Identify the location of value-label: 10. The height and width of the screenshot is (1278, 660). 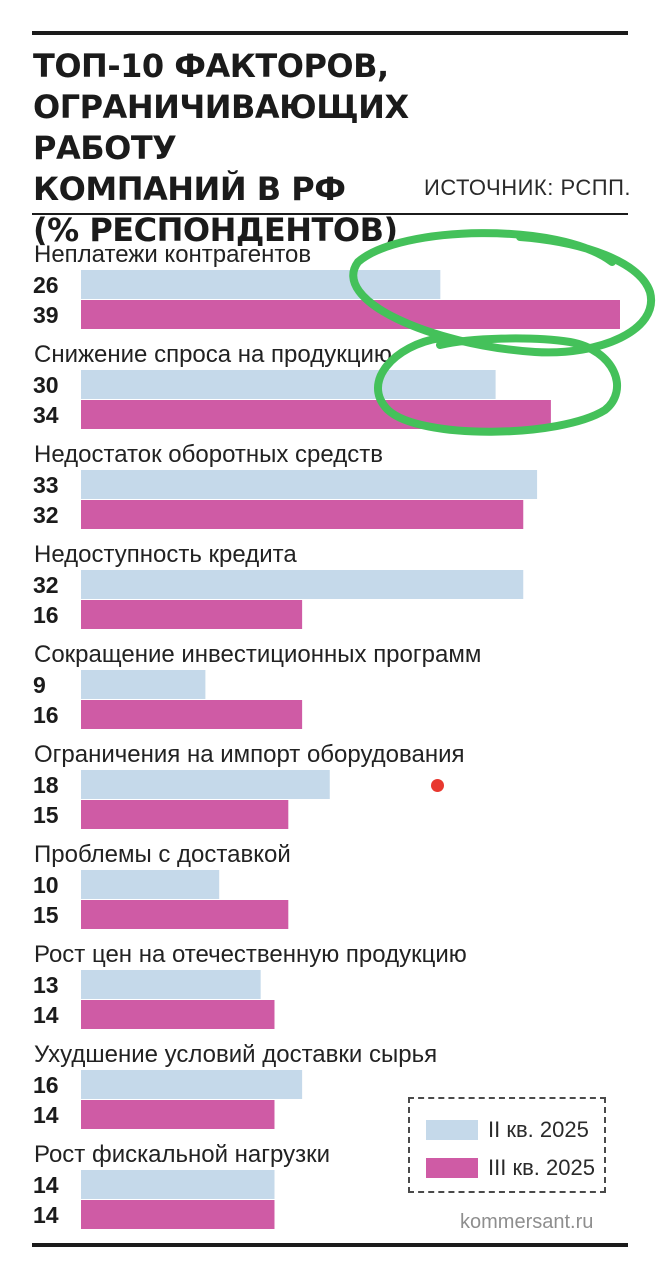
(46, 885).